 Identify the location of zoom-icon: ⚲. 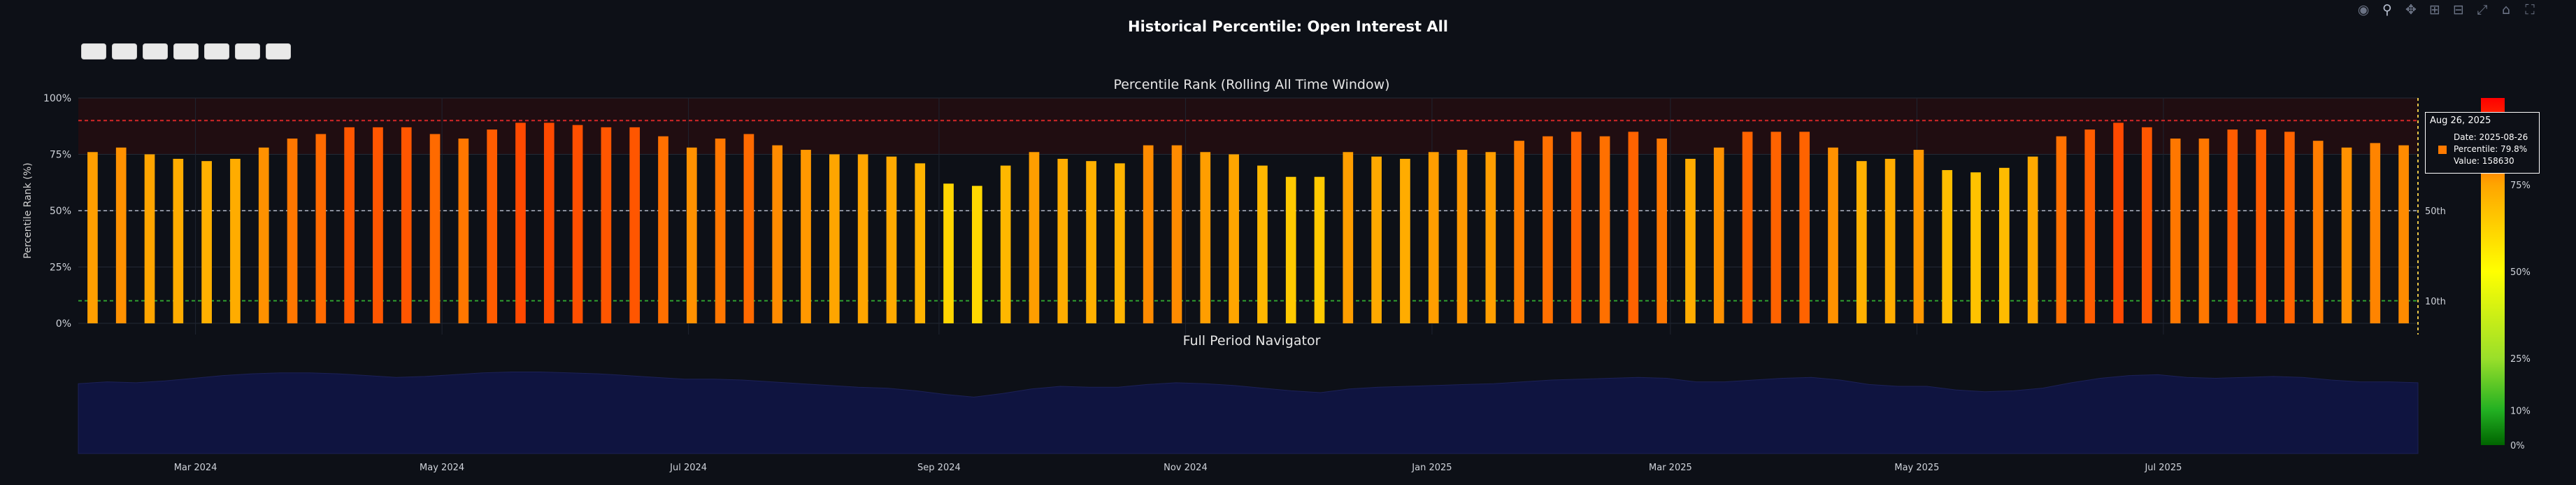
(2387, 9).